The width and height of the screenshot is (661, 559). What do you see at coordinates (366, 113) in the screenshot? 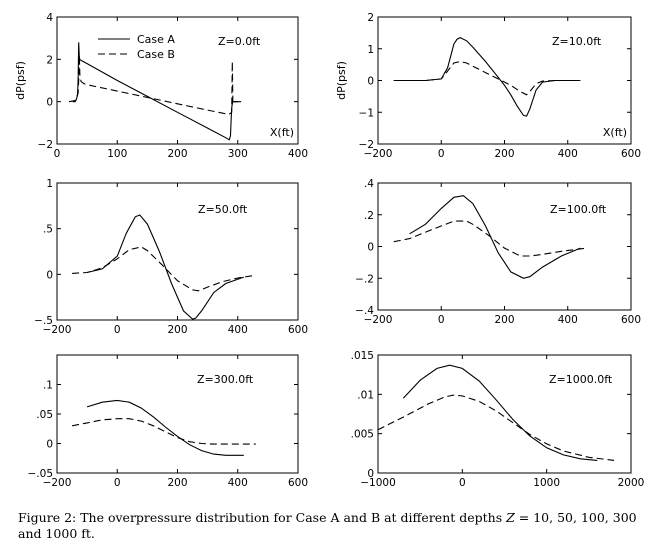
I see `y-tick-label: −1` at bounding box center [366, 113].